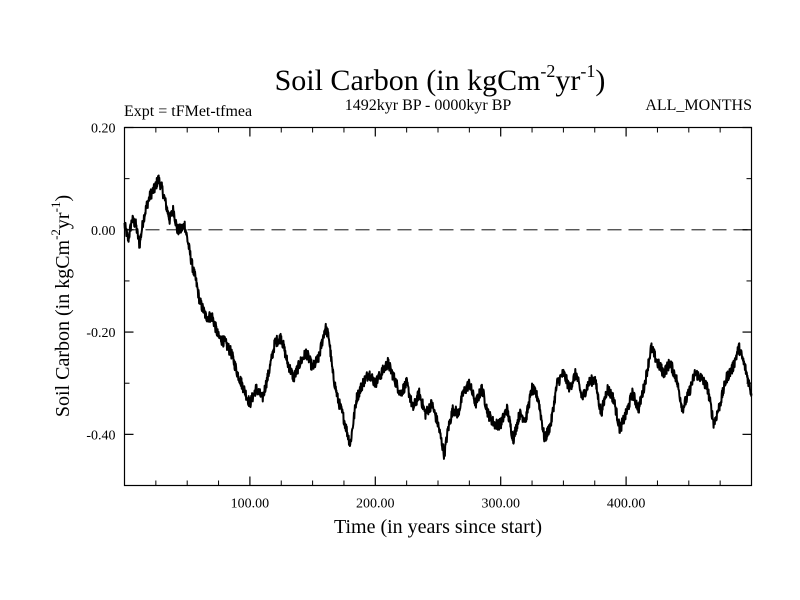 The height and width of the screenshot is (600, 800). What do you see at coordinates (250, 504) in the screenshot?
I see `x-tick-label: 100.00` at bounding box center [250, 504].